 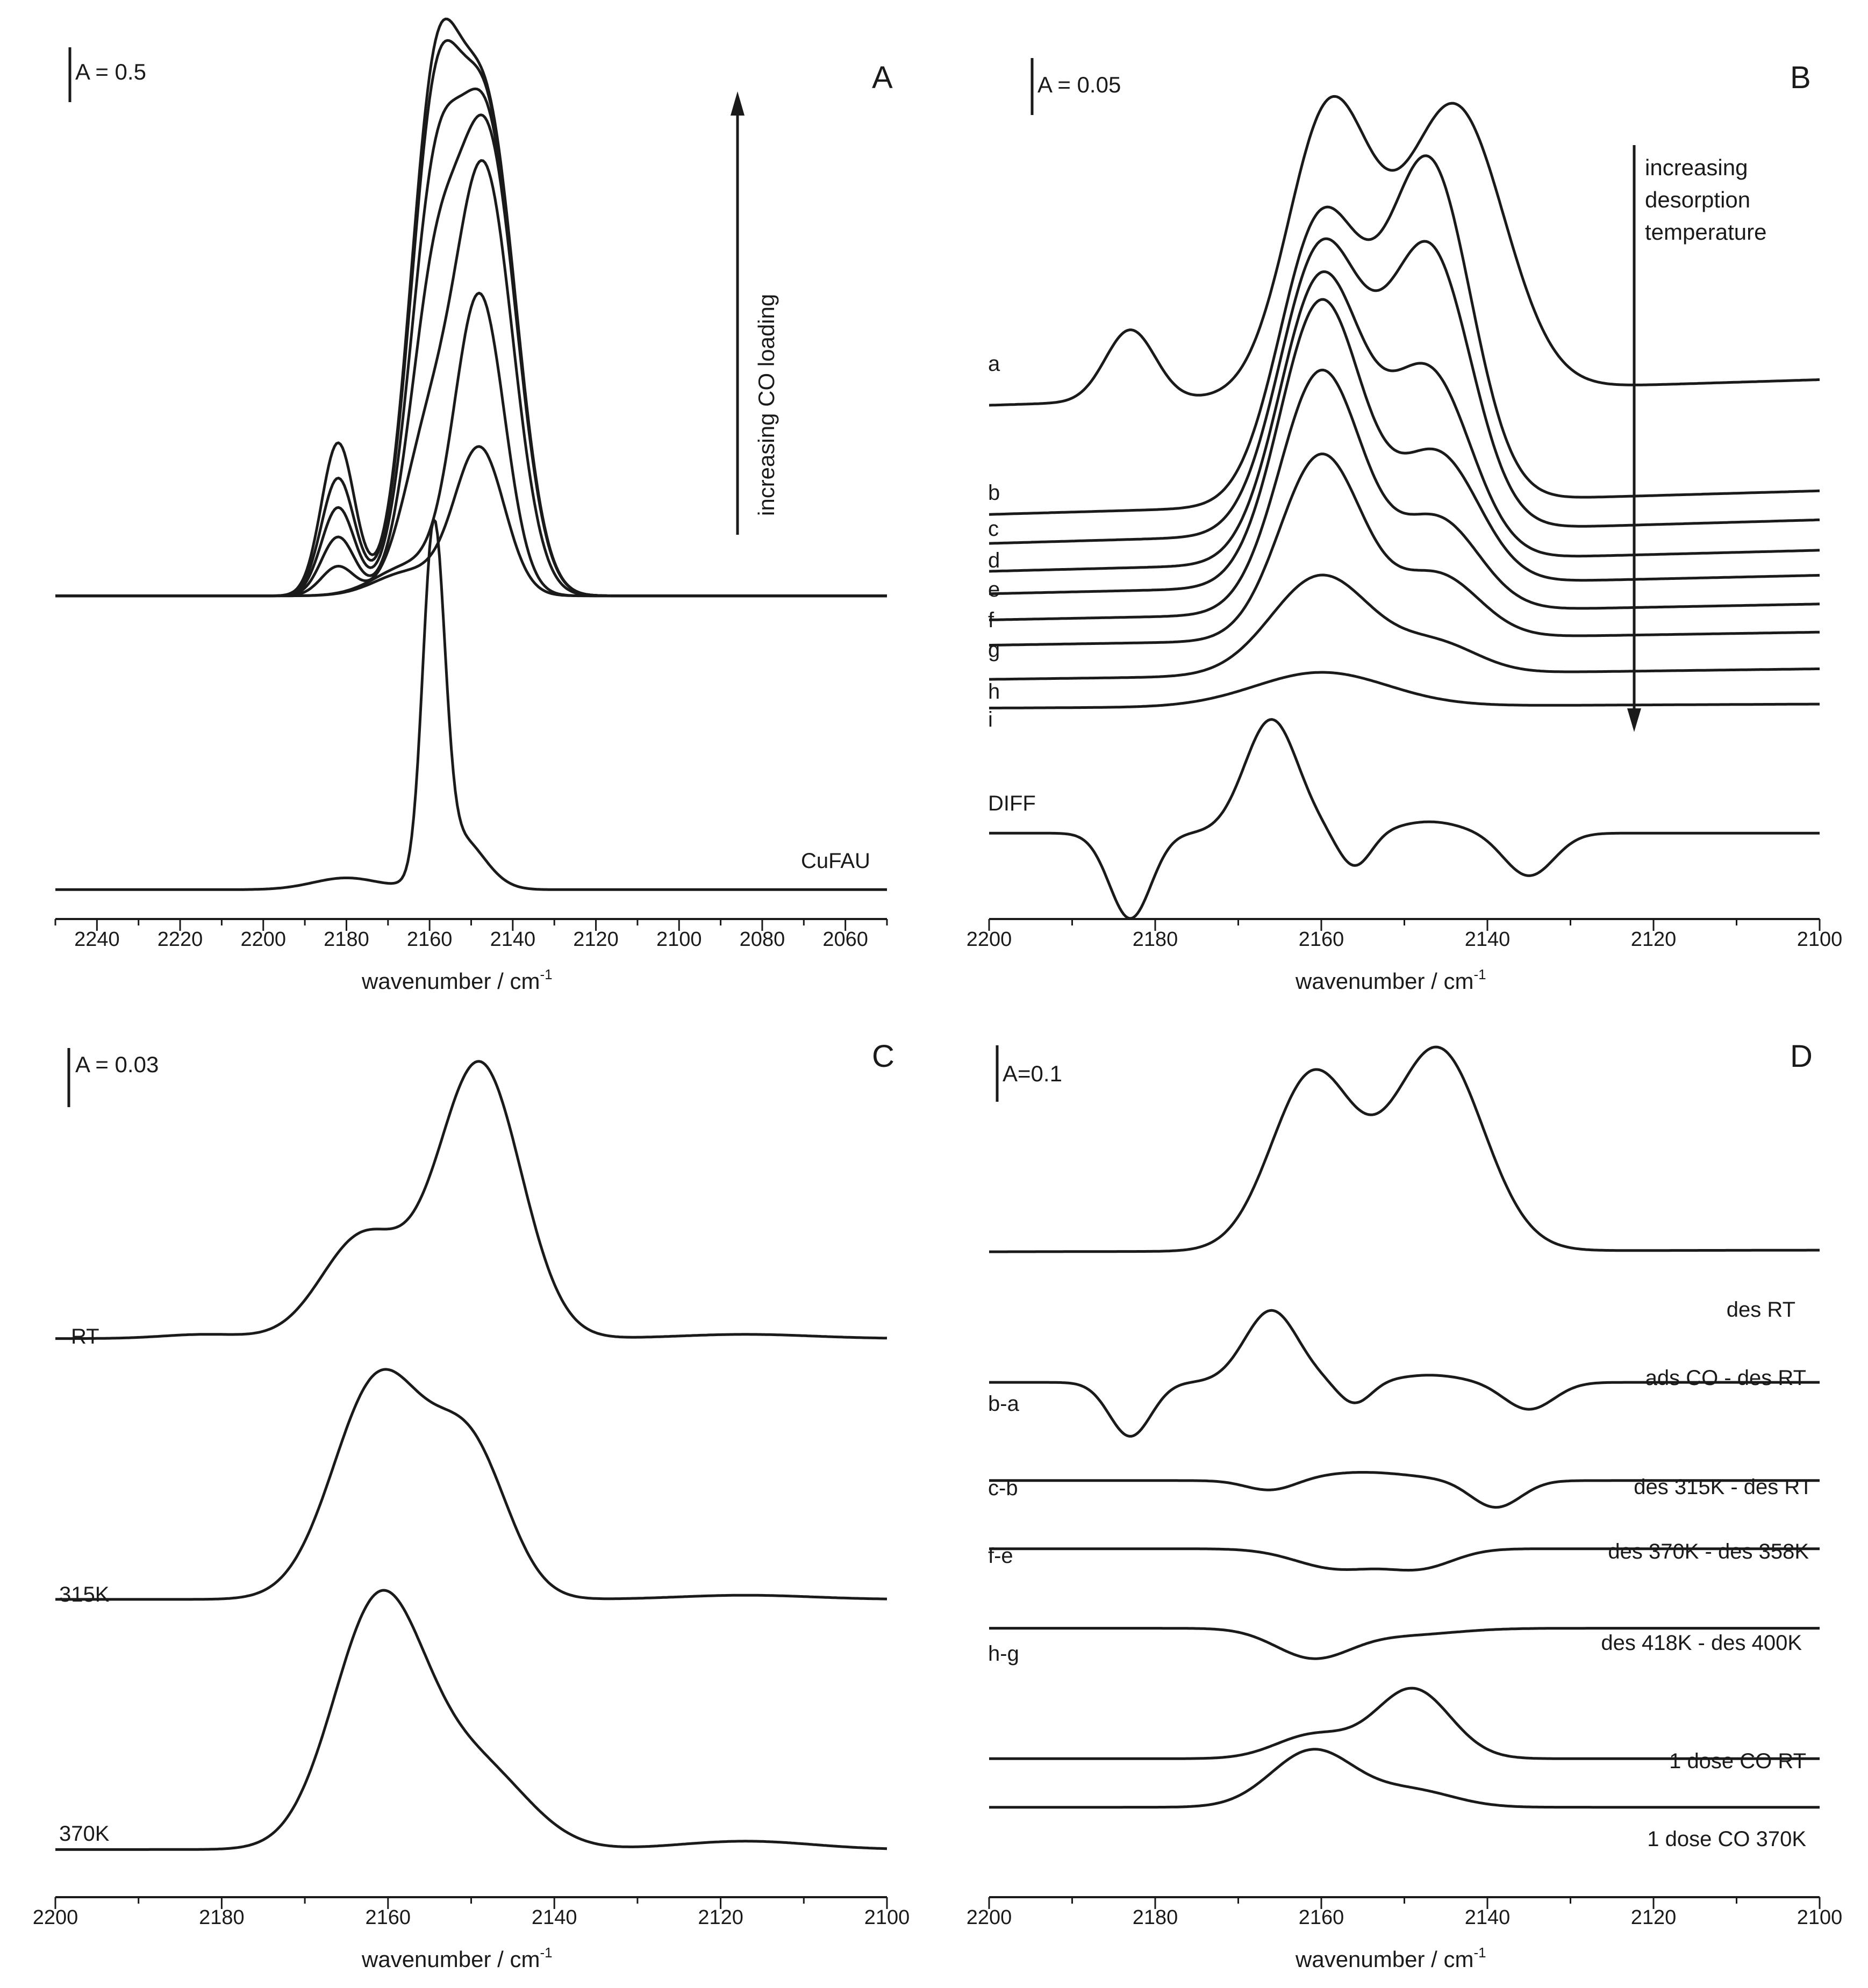 What do you see at coordinates (1404, 1723) in the screenshot?
I see `series-line-1-dose-co-rt` at bounding box center [1404, 1723].